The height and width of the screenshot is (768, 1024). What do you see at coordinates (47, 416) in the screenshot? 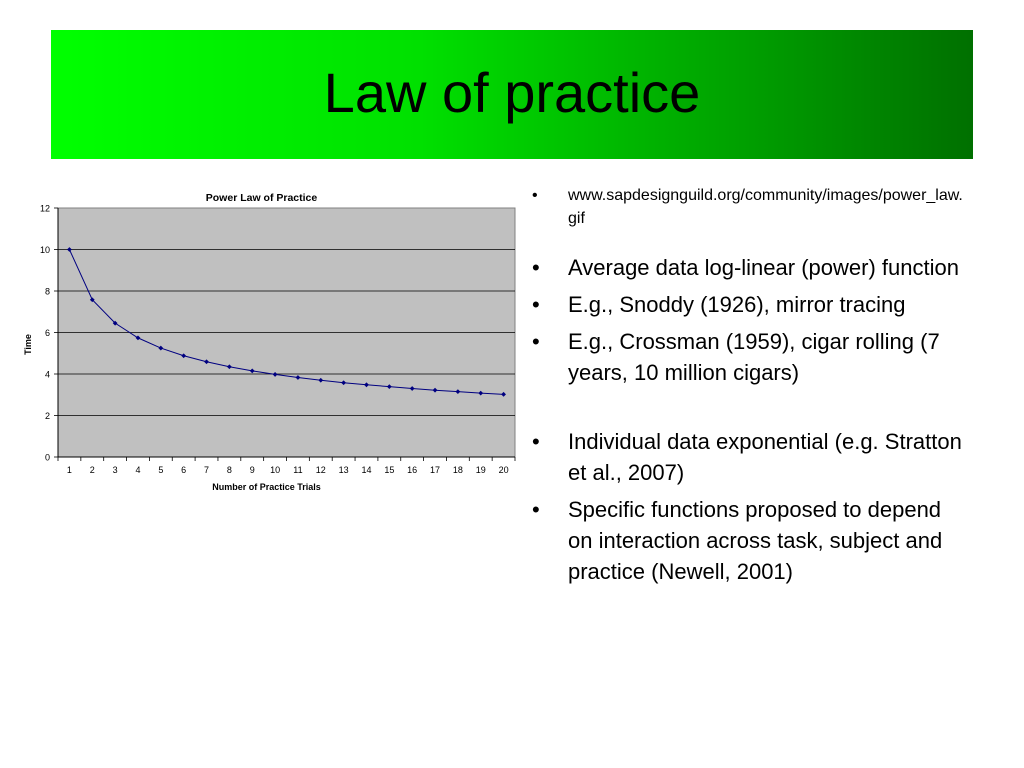
I see `y-tick-label: 2` at bounding box center [47, 416].